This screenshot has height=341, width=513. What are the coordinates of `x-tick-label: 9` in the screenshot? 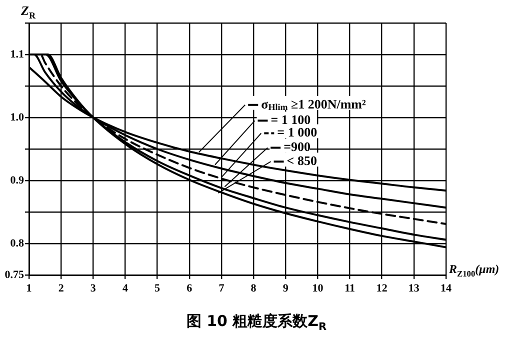 It's located at (285, 288).